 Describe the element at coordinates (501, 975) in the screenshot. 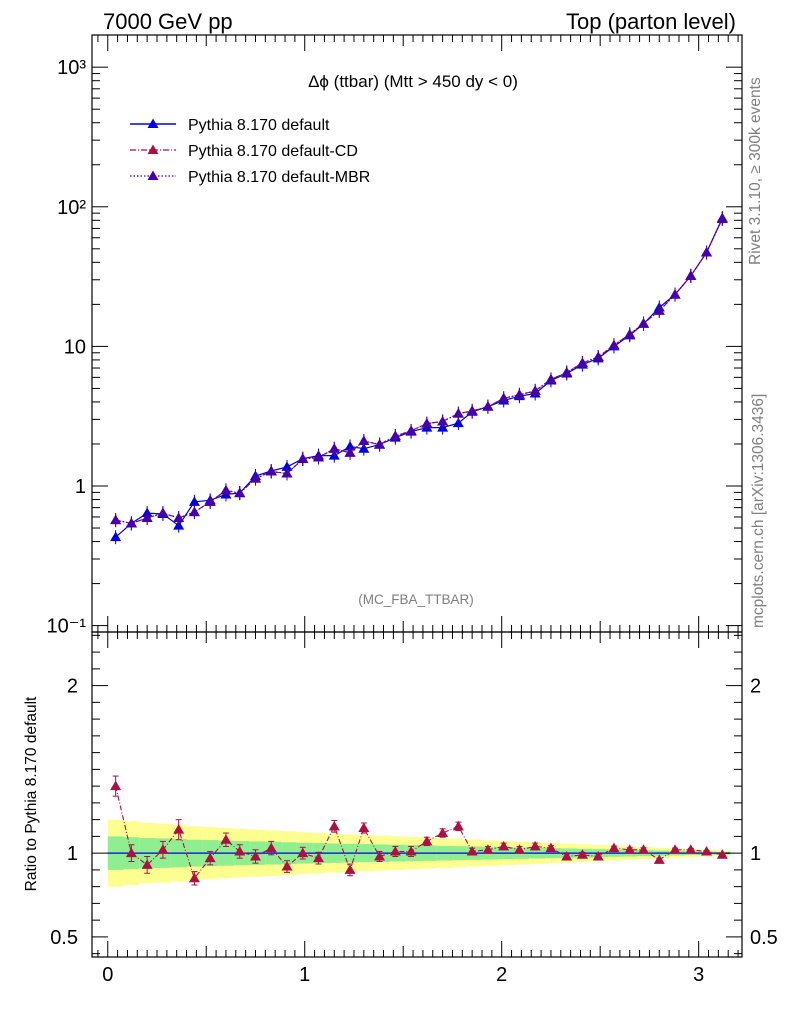

I see `x-tick-label: 2` at that location.